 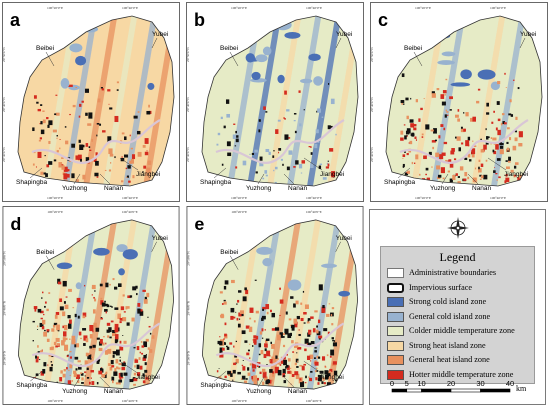 I want to click on tick-left-2: 29°40'0"N, so click(x=4, y=307).